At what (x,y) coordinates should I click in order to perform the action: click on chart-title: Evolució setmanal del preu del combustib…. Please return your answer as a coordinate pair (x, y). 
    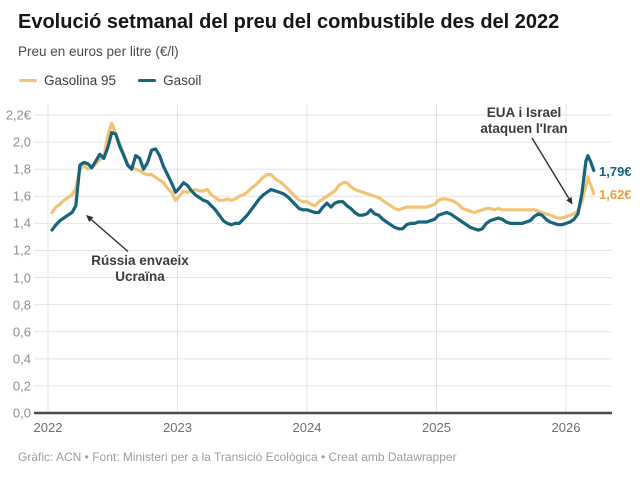
    Looking at the image, I should click on (289, 22).